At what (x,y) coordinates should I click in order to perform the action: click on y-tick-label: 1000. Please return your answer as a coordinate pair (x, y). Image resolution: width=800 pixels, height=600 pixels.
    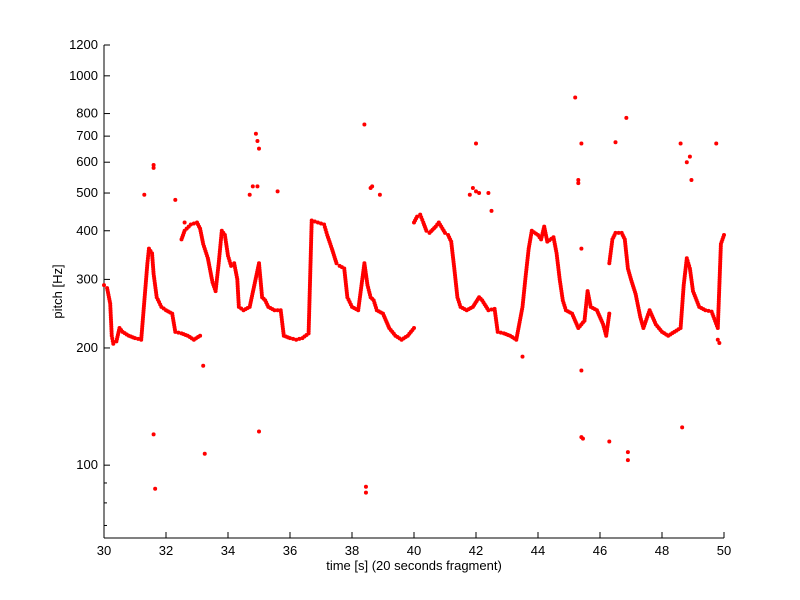
    Looking at the image, I should click on (83, 75).